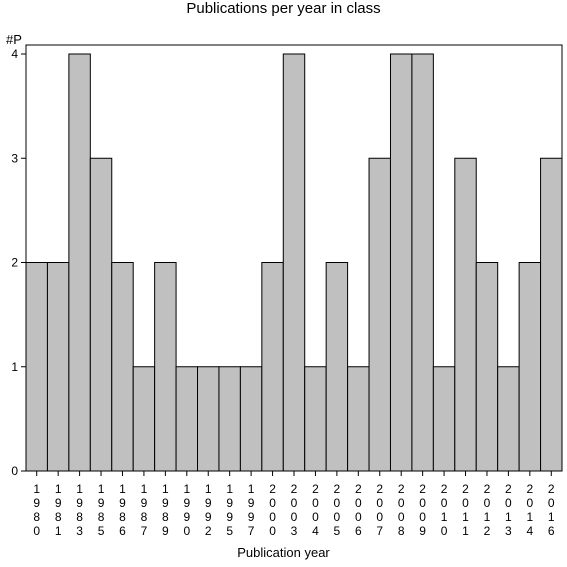  Describe the element at coordinates (315, 419) in the screenshot. I see `bar-2004` at that location.